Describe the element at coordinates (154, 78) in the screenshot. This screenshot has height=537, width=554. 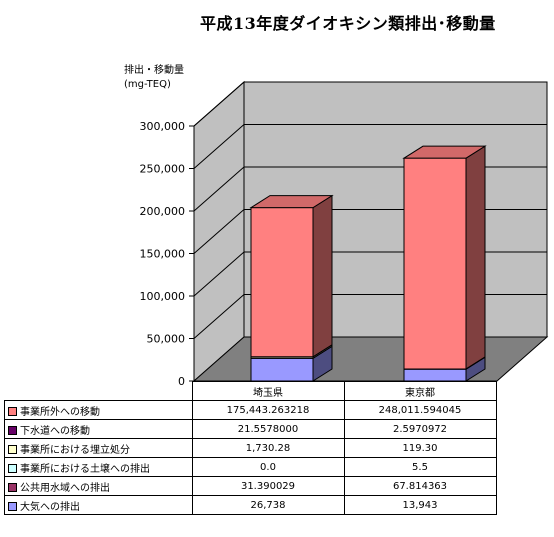
I see `y-axis-label: 排出・移動量 (mg-TEQ)` at that location.